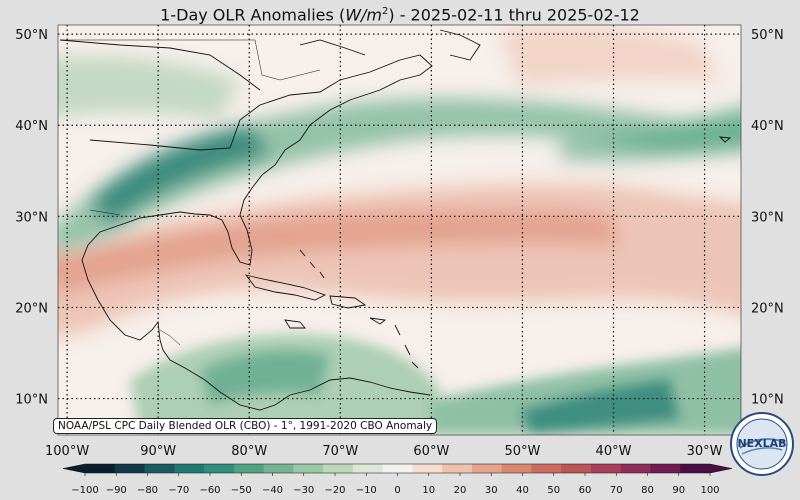  Describe the element at coordinates (334, 490) in the screenshot. I see `colorbar-tick-label: −20` at that location.